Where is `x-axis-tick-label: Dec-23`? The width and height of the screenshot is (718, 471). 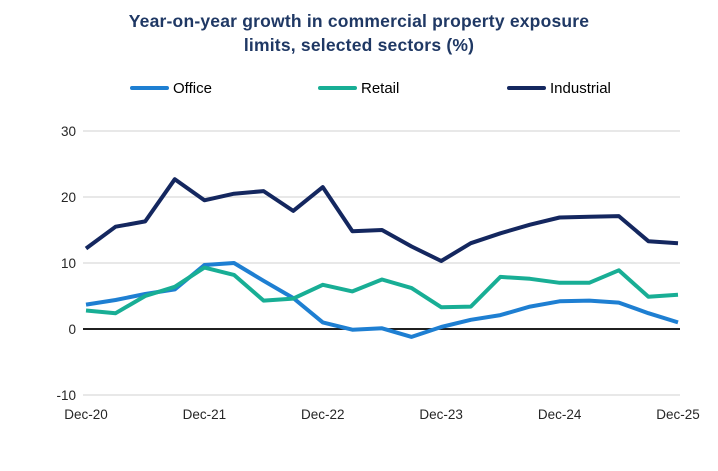
x-axis-tick-label: Dec-23 is located at coordinates (441, 414).